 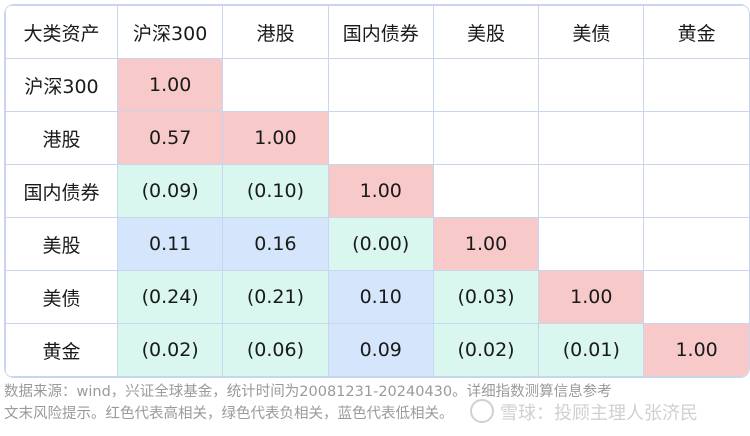 I want to click on correlation-cell: (0.09), so click(x=170, y=191).